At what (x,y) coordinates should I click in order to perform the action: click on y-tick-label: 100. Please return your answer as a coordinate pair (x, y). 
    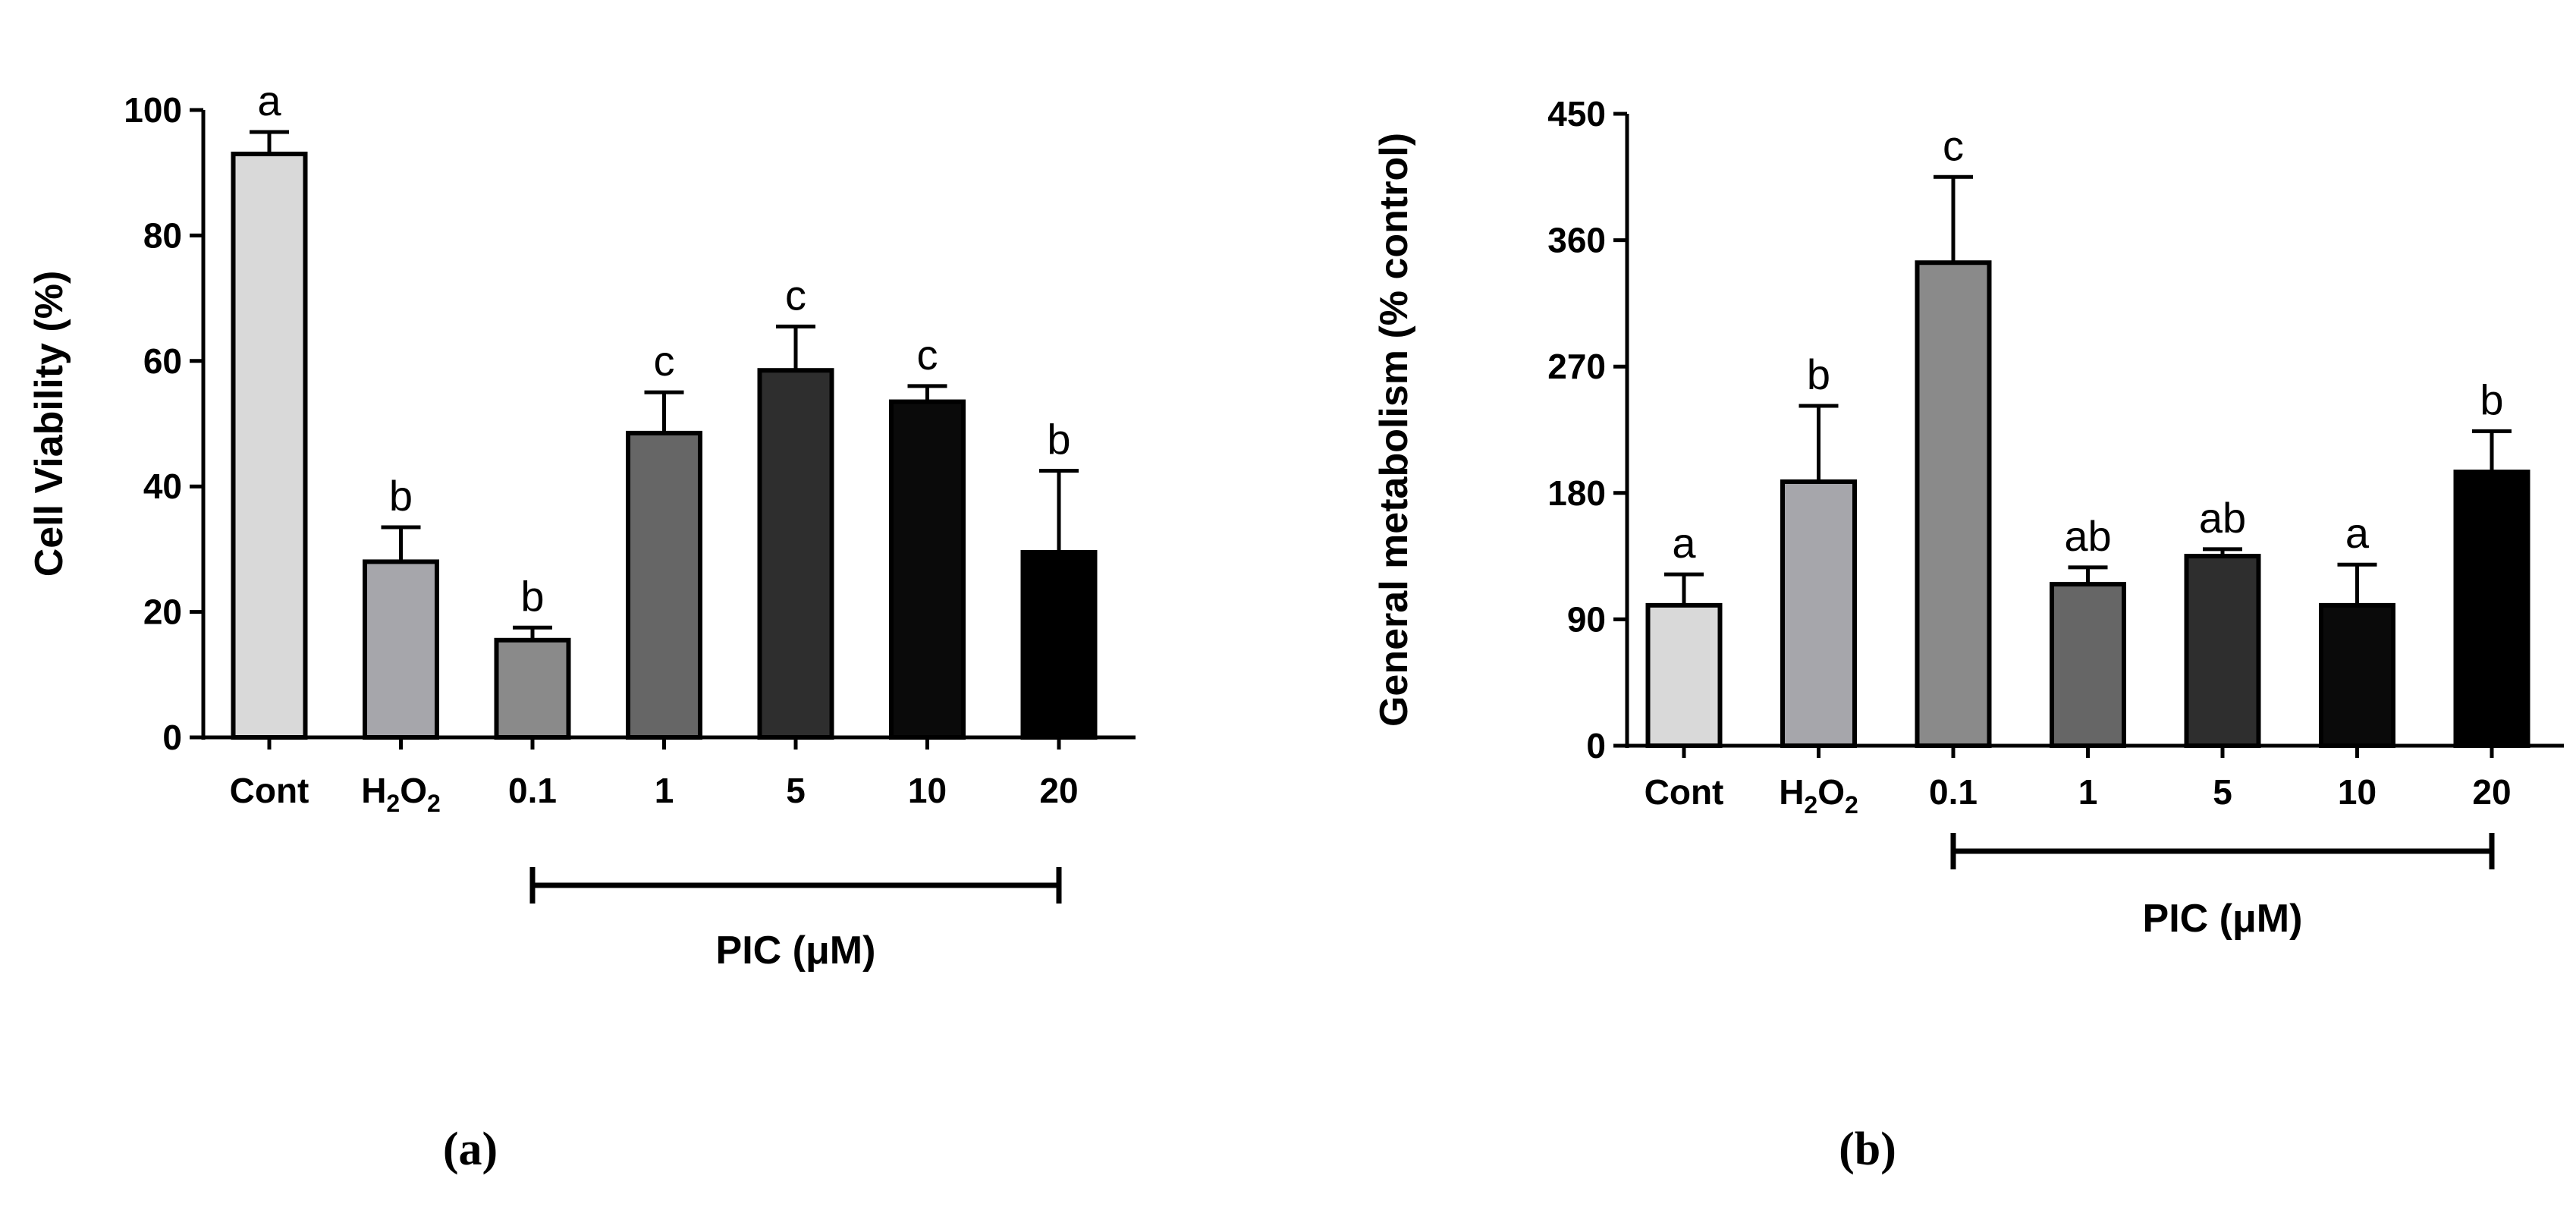
    Looking at the image, I should click on (153, 110).